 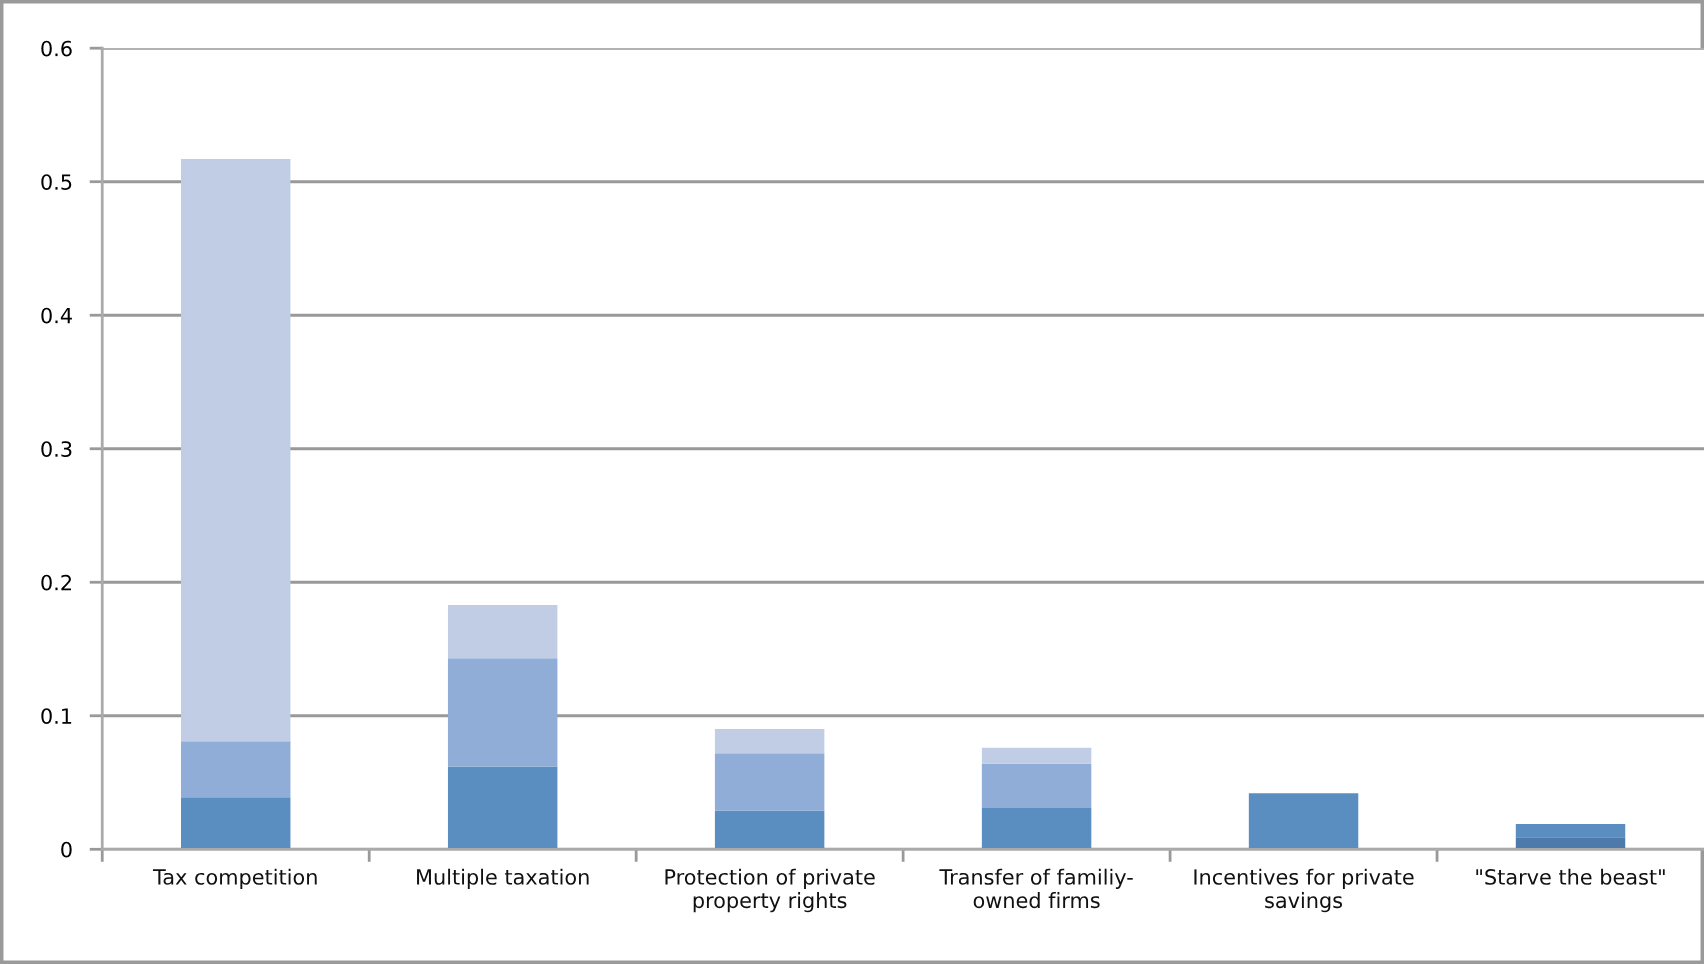 What do you see at coordinates (56, 182) in the screenshot?
I see `y-tick-label: 0.5` at bounding box center [56, 182].